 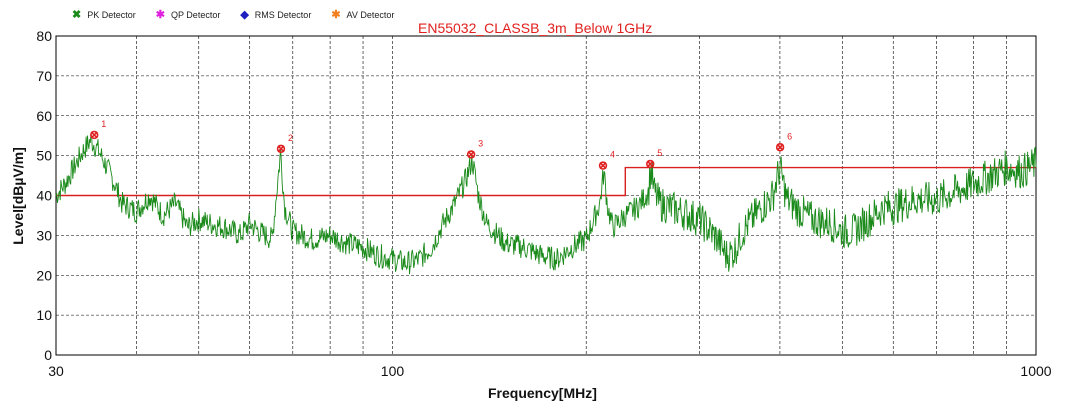 I want to click on legend-item-pk: ✖ PK Detector, so click(x=104, y=14).